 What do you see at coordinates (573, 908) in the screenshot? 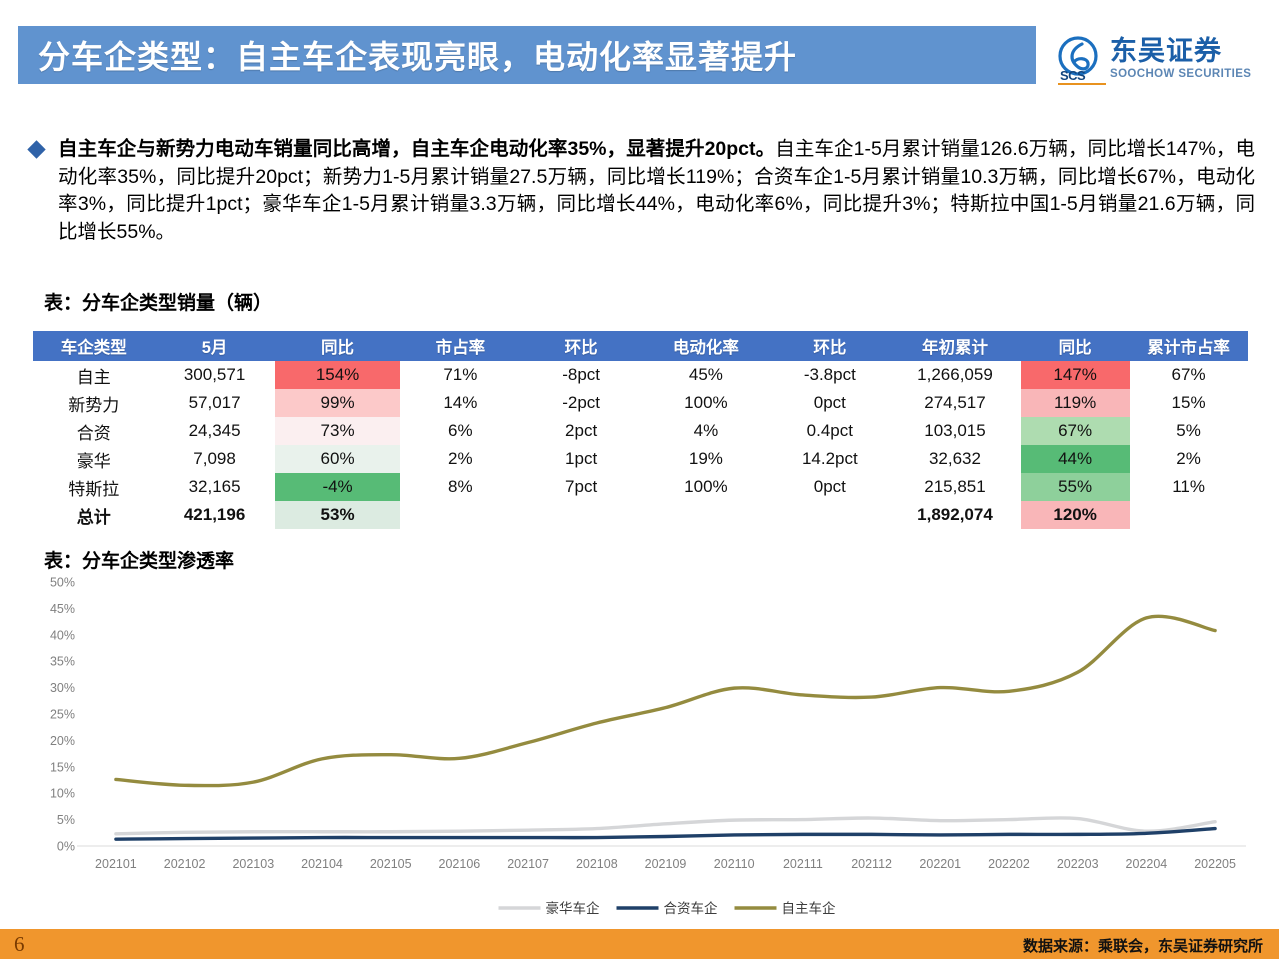
I see `legend-label: 豪华车企` at bounding box center [573, 908].